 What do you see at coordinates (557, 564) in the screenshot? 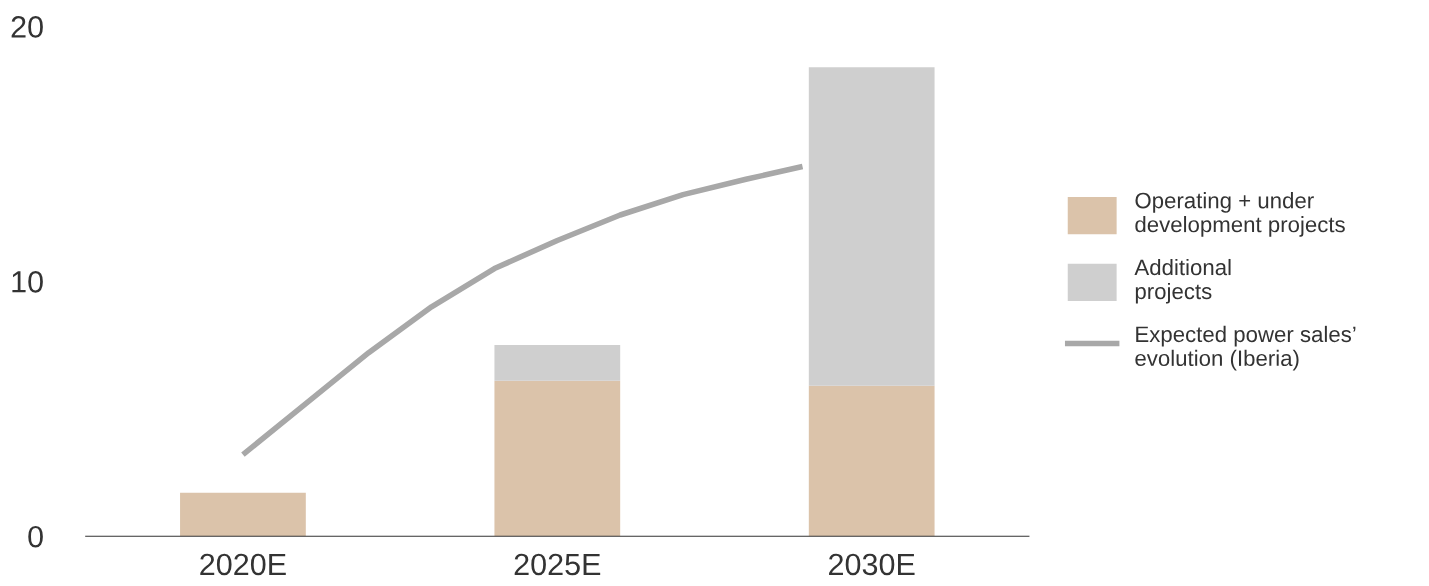
I see `x-tick-label: 2025E` at bounding box center [557, 564].